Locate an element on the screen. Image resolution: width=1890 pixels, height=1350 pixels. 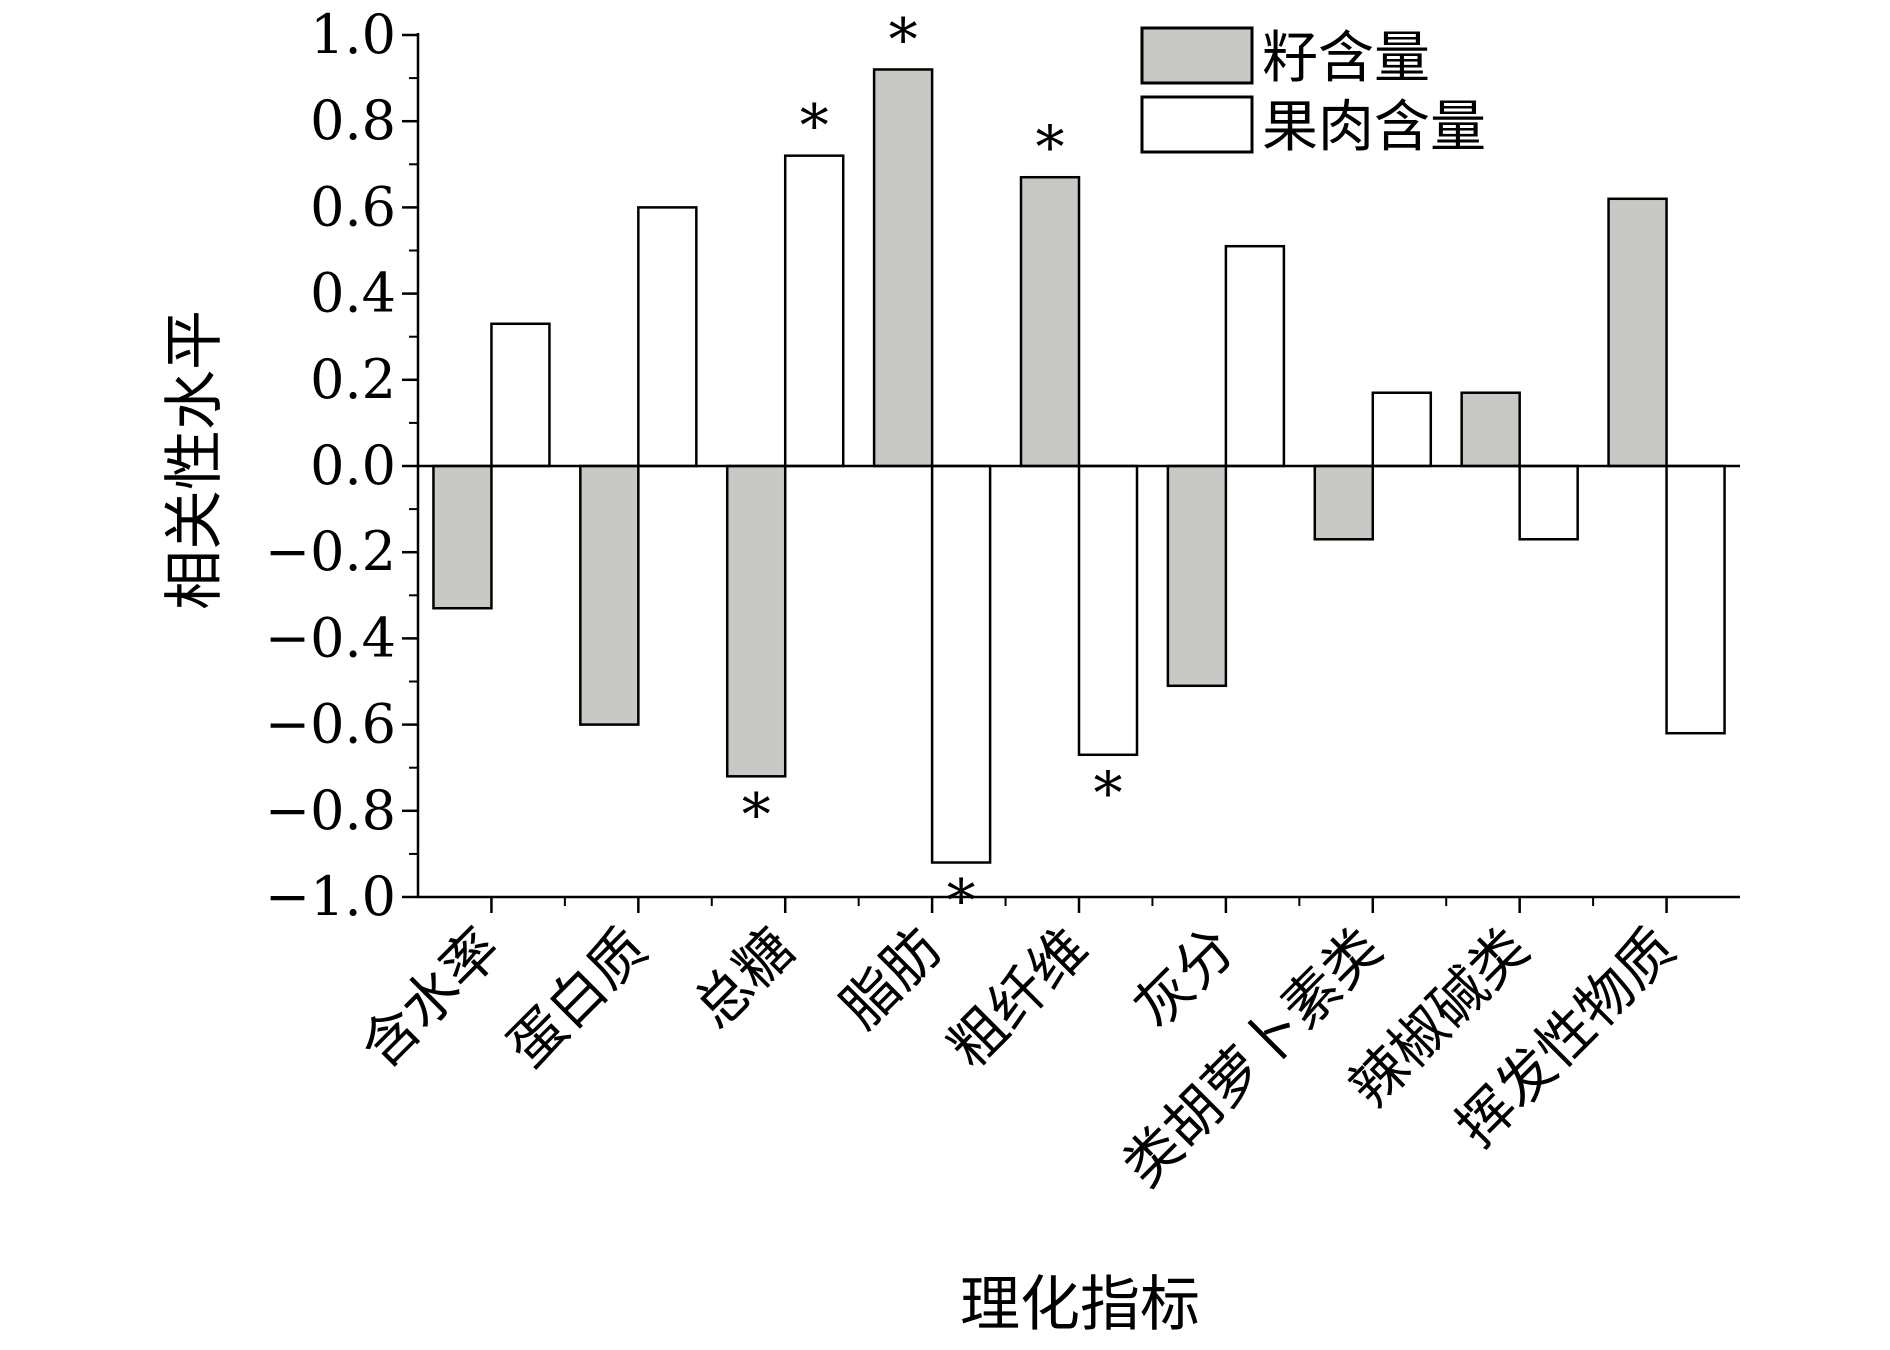
y-tick-label: −1.0 is located at coordinates (330, 896).